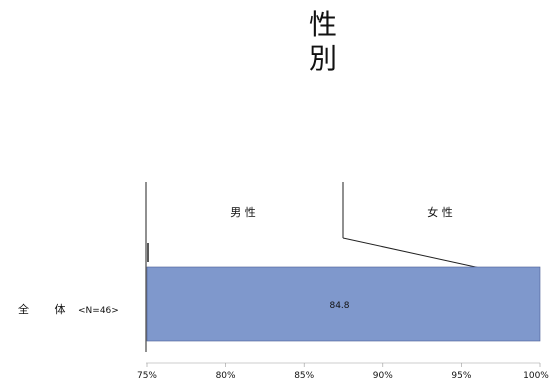 This screenshot has width=556, height=382. I want to click on data-label-male: 84.8, so click(339, 306).